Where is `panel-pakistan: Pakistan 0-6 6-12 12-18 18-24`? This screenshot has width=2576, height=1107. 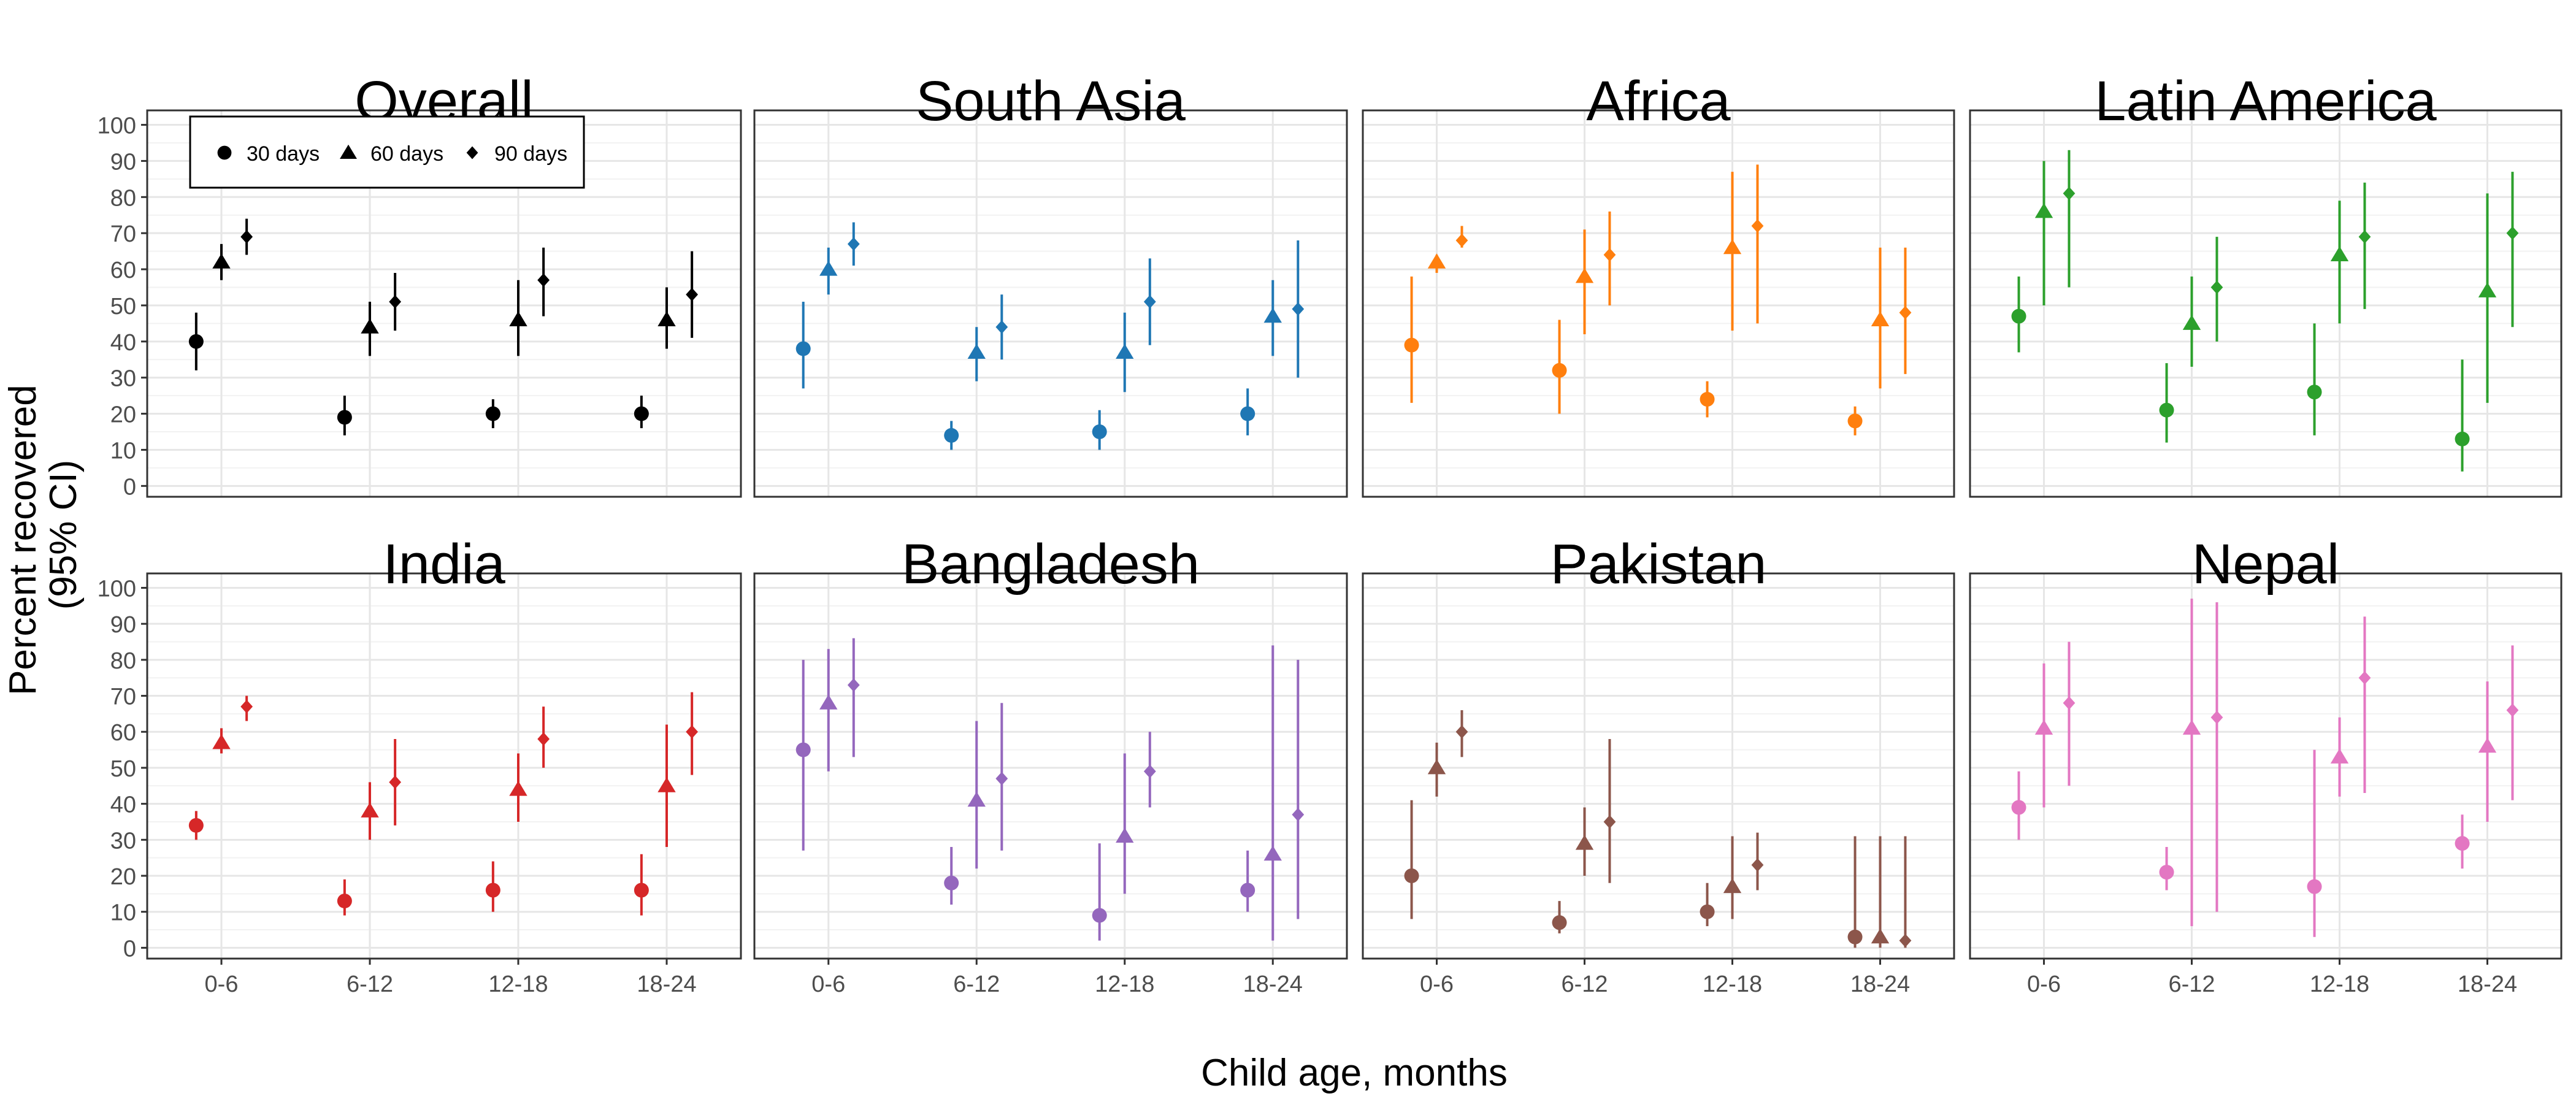
panel-pakistan: Pakistan 0-6 6-12 12-18 18-24 is located at coordinates (1658, 765).